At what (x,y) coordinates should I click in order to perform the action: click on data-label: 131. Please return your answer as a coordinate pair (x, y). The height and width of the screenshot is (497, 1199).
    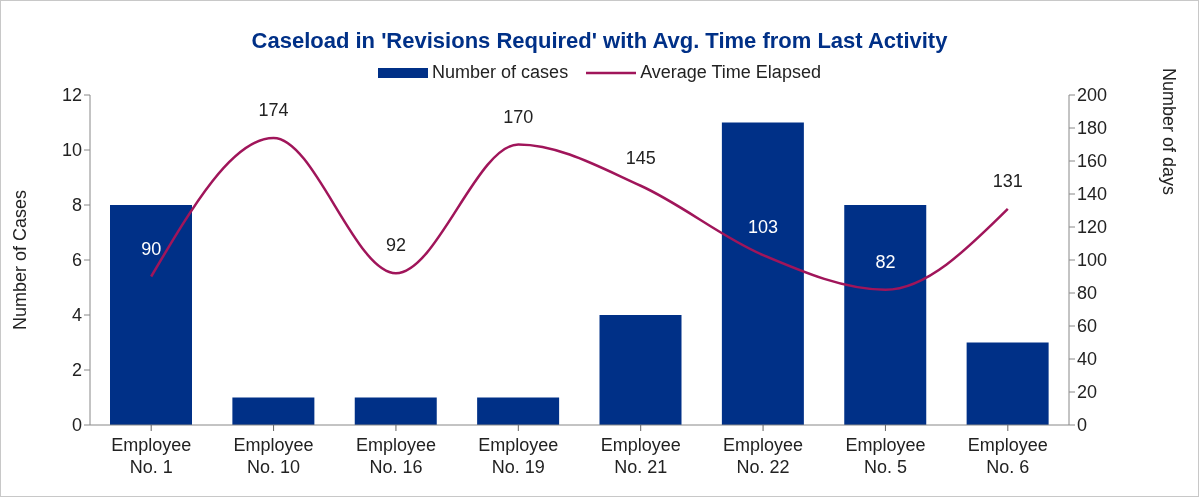
    Looking at the image, I should click on (1007, 180).